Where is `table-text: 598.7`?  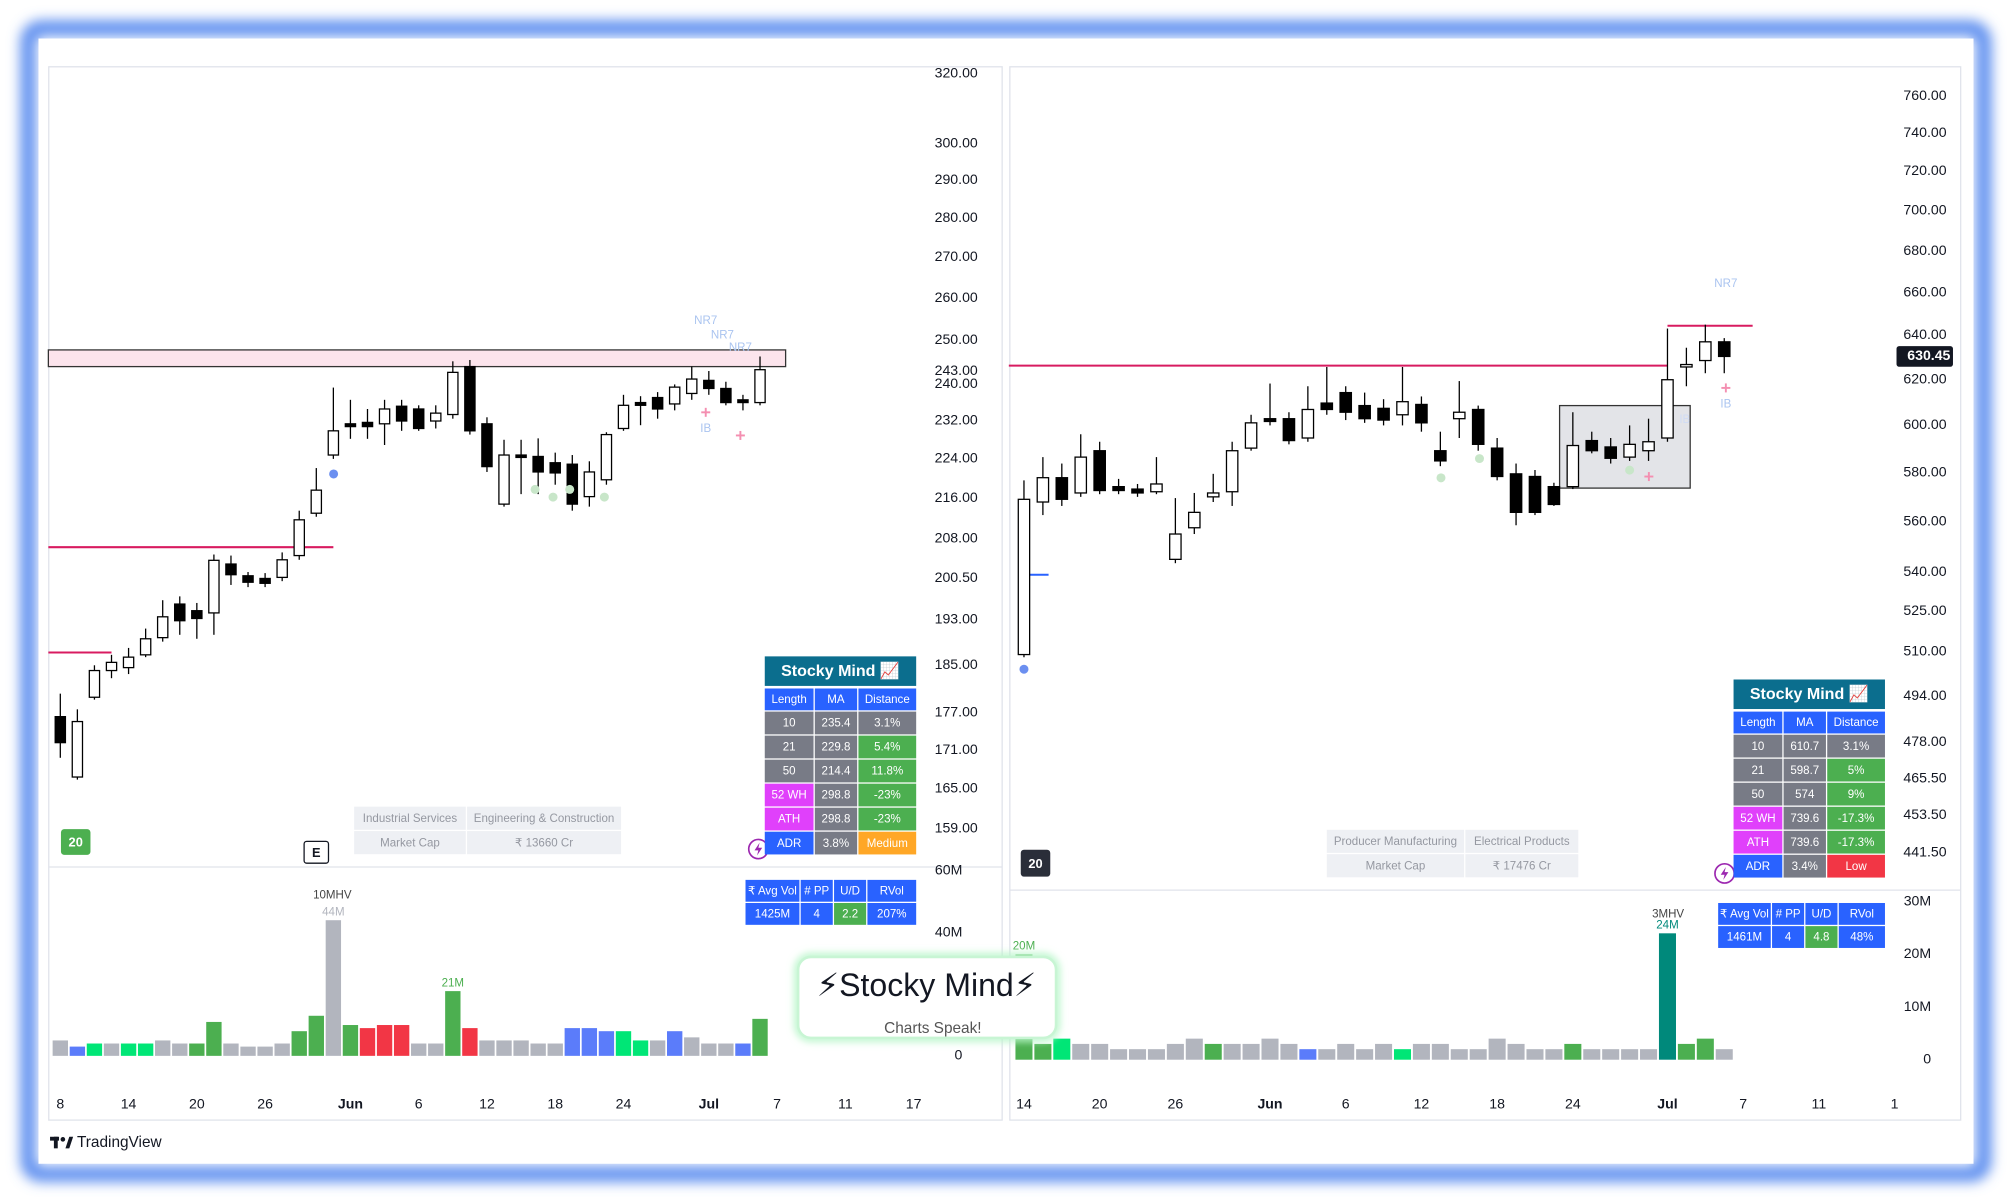
table-text: 598.7 is located at coordinates (1804, 771).